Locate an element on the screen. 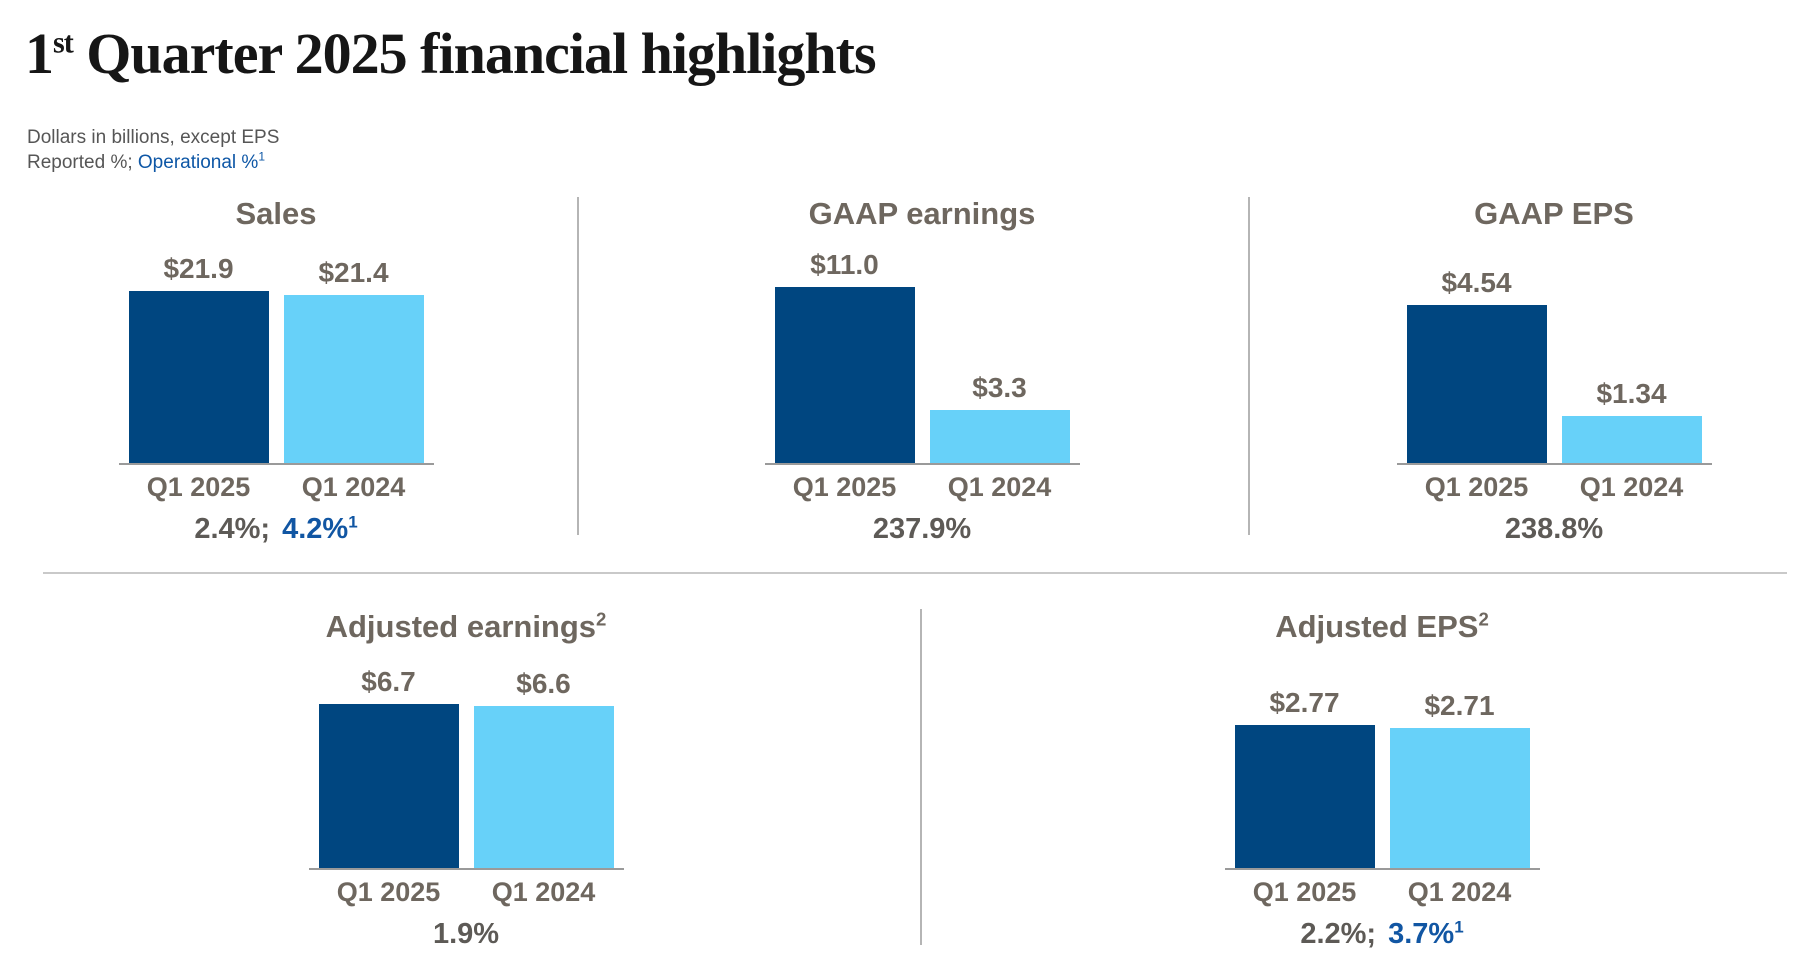 The width and height of the screenshot is (1798, 976). growth-reported: 1.9% is located at coordinates (466, 934).